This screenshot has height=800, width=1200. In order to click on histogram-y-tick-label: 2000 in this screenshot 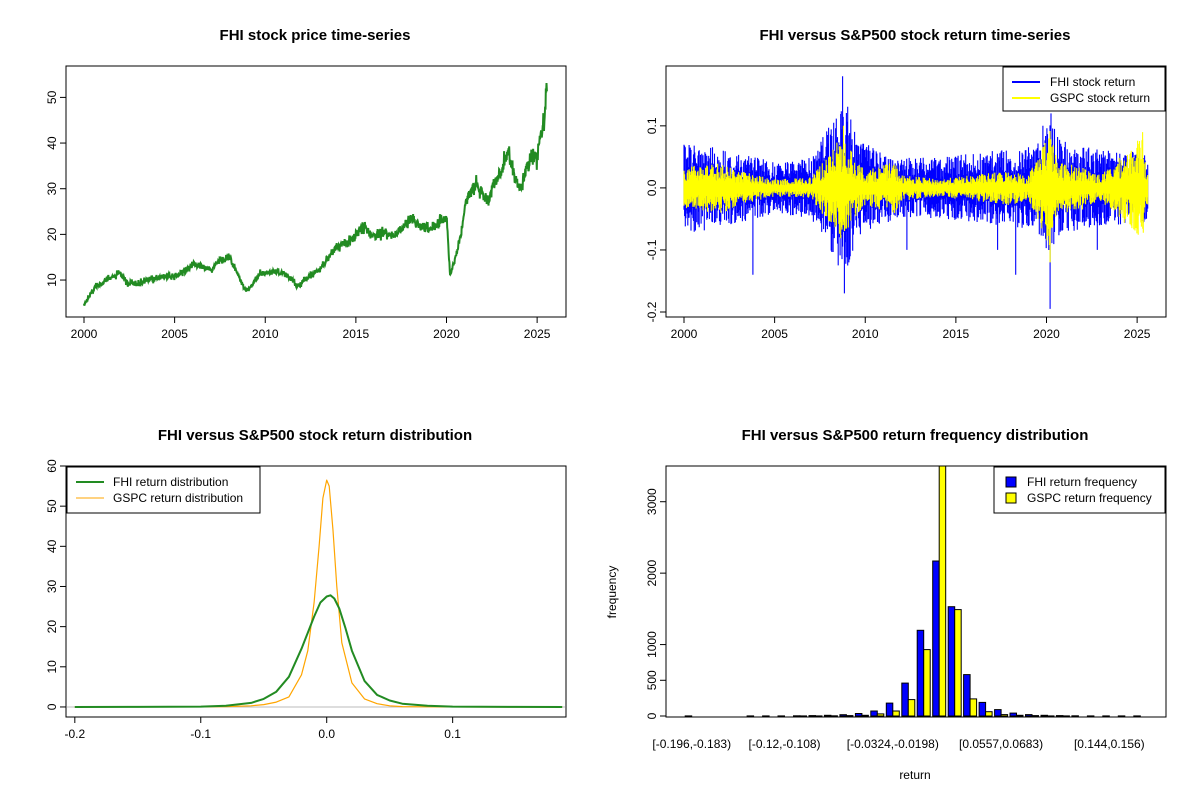, I will do `click(652, 572)`.